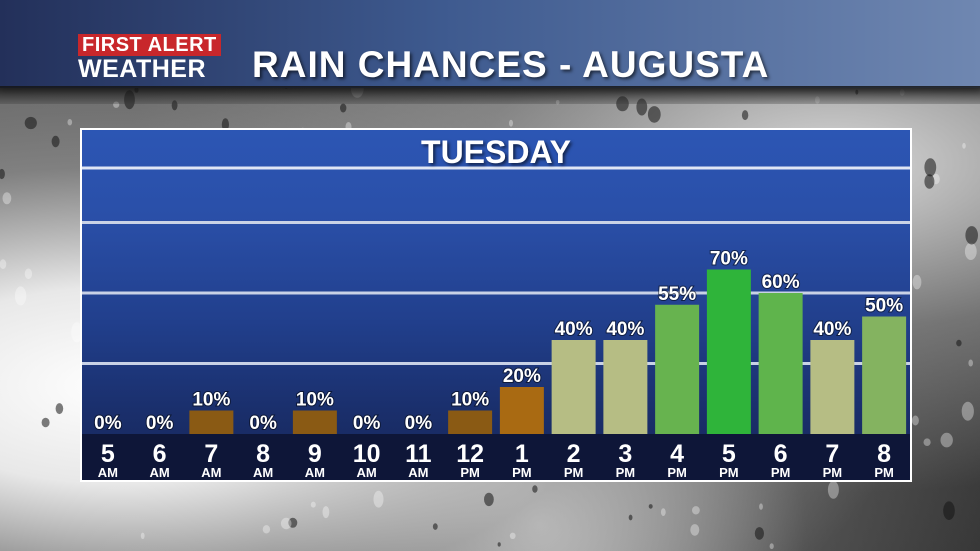 This screenshot has height=551, width=980. I want to click on first-alert-weather-logo: FIRST ALERT WEATHER, so click(154, 58).